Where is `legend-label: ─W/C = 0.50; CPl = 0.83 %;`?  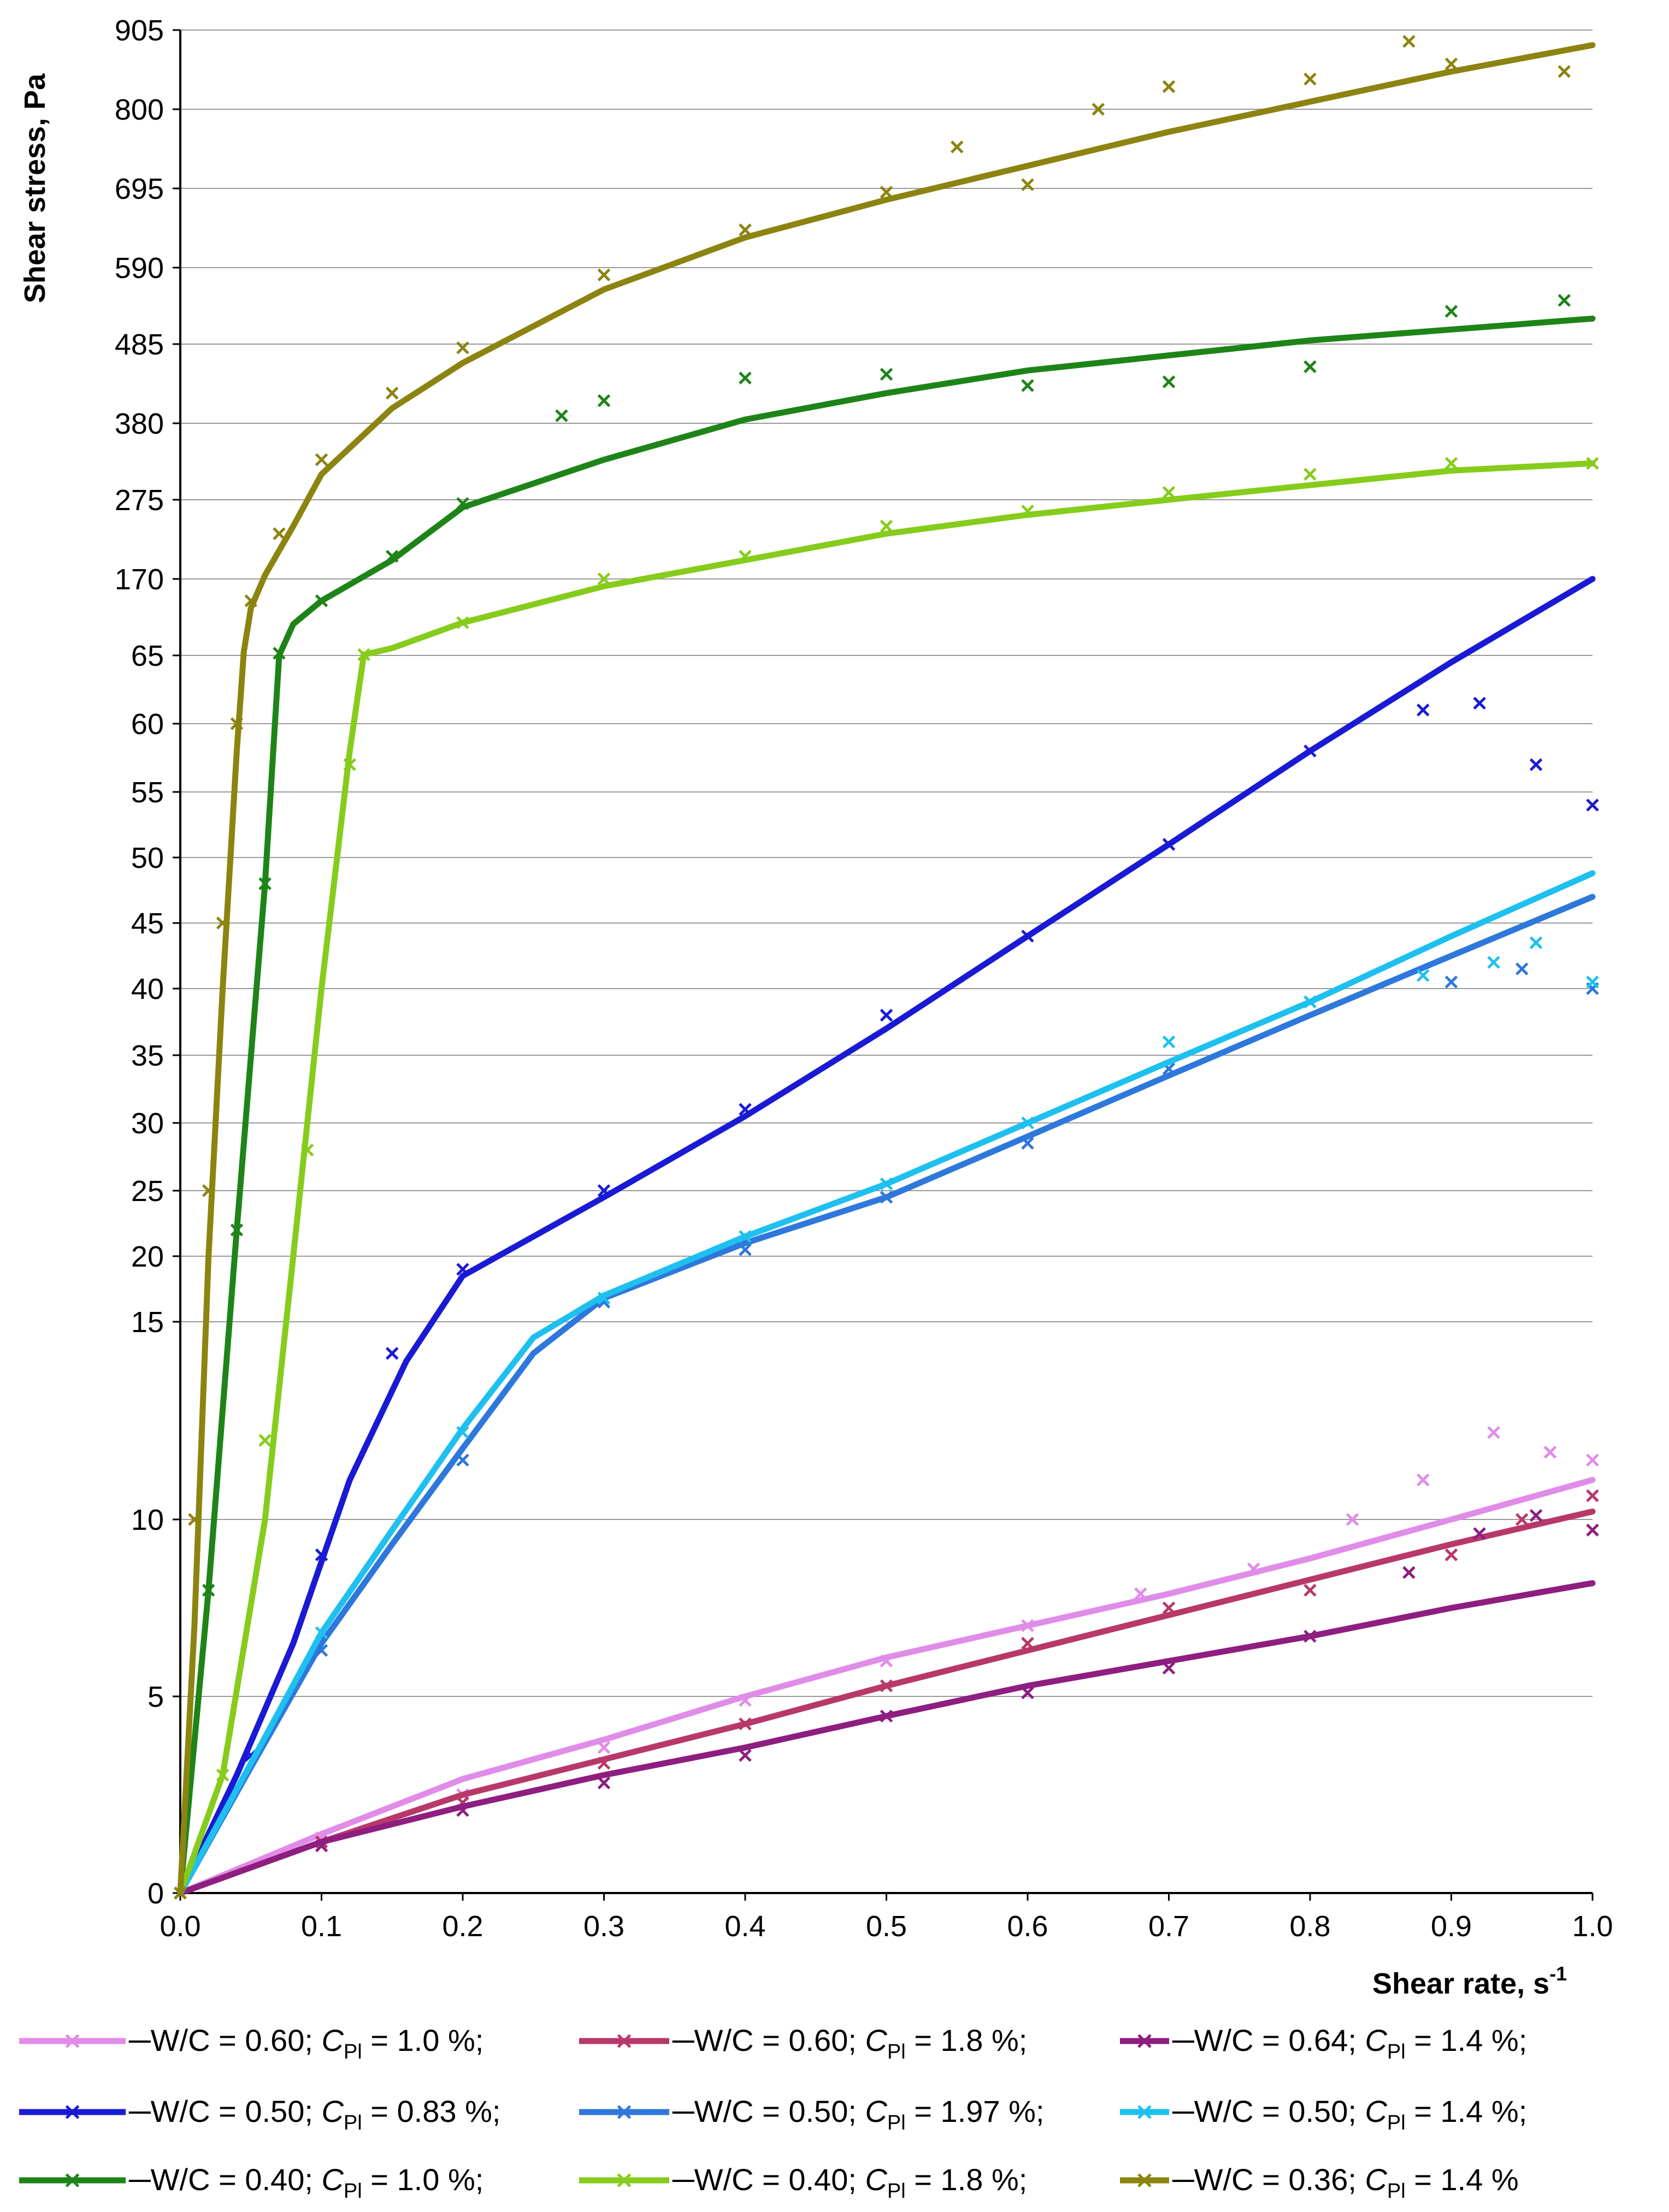
legend-label: ─W/C = 0.50; CPl = 0.83 %; is located at coordinates (314, 2114).